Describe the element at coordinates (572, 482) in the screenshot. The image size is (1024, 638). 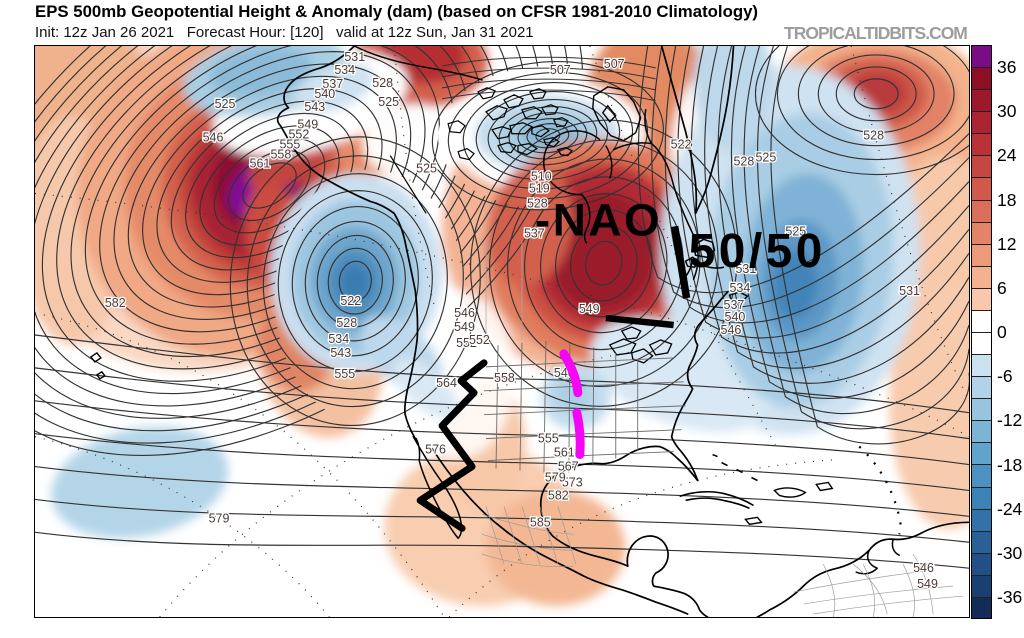
I see `svg-text: 573` at that location.